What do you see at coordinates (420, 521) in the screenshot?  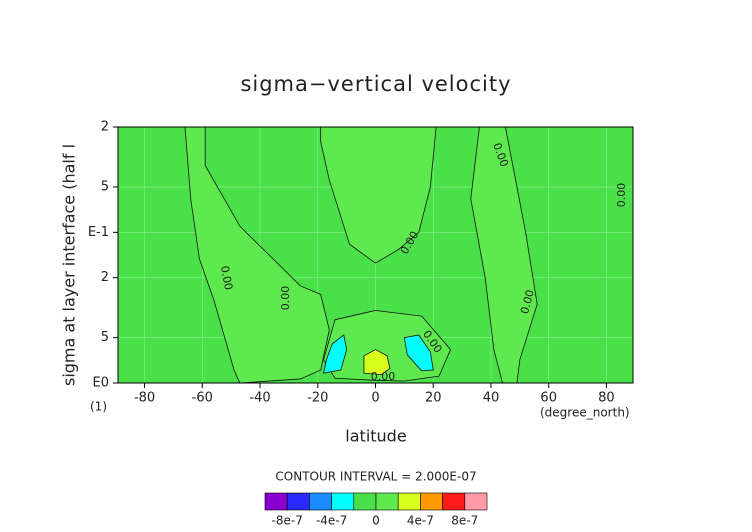 I see `colorbar-label: 4e-7` at bounding box center [420, 521].